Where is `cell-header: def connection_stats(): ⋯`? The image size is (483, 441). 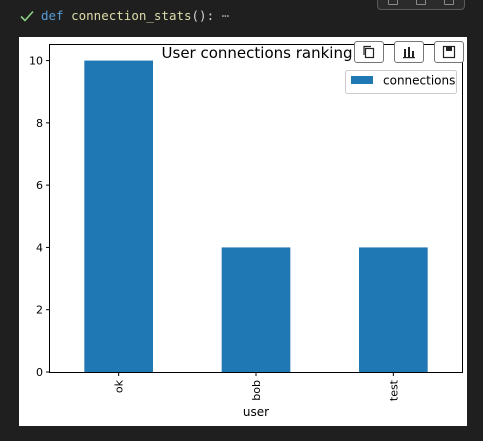 cell-header: def connection_stats(): ⋯ is located at coordinates (241, 17).